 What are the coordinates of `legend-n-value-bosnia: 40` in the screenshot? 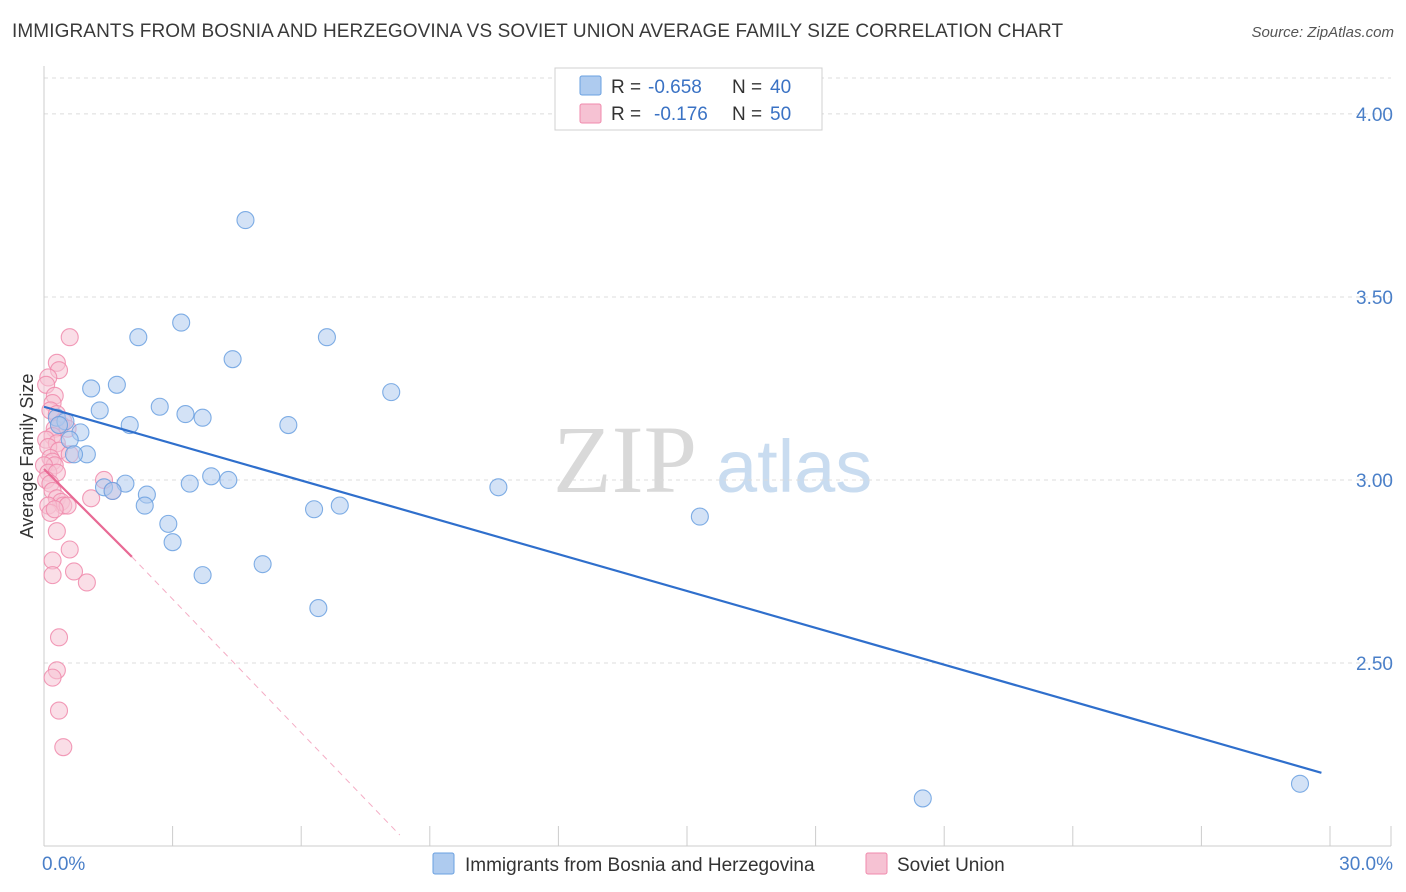 It's located at (780, 87).